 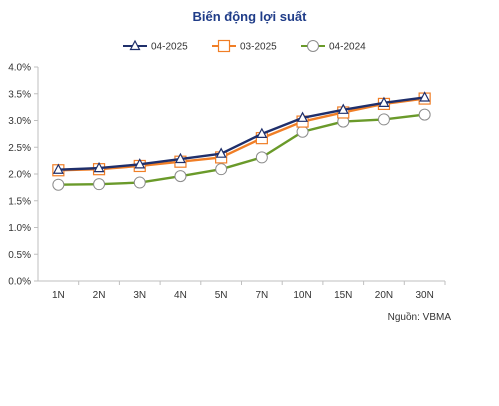 I want to click on x-tick-label: 4N, so click(x=180, y=295).